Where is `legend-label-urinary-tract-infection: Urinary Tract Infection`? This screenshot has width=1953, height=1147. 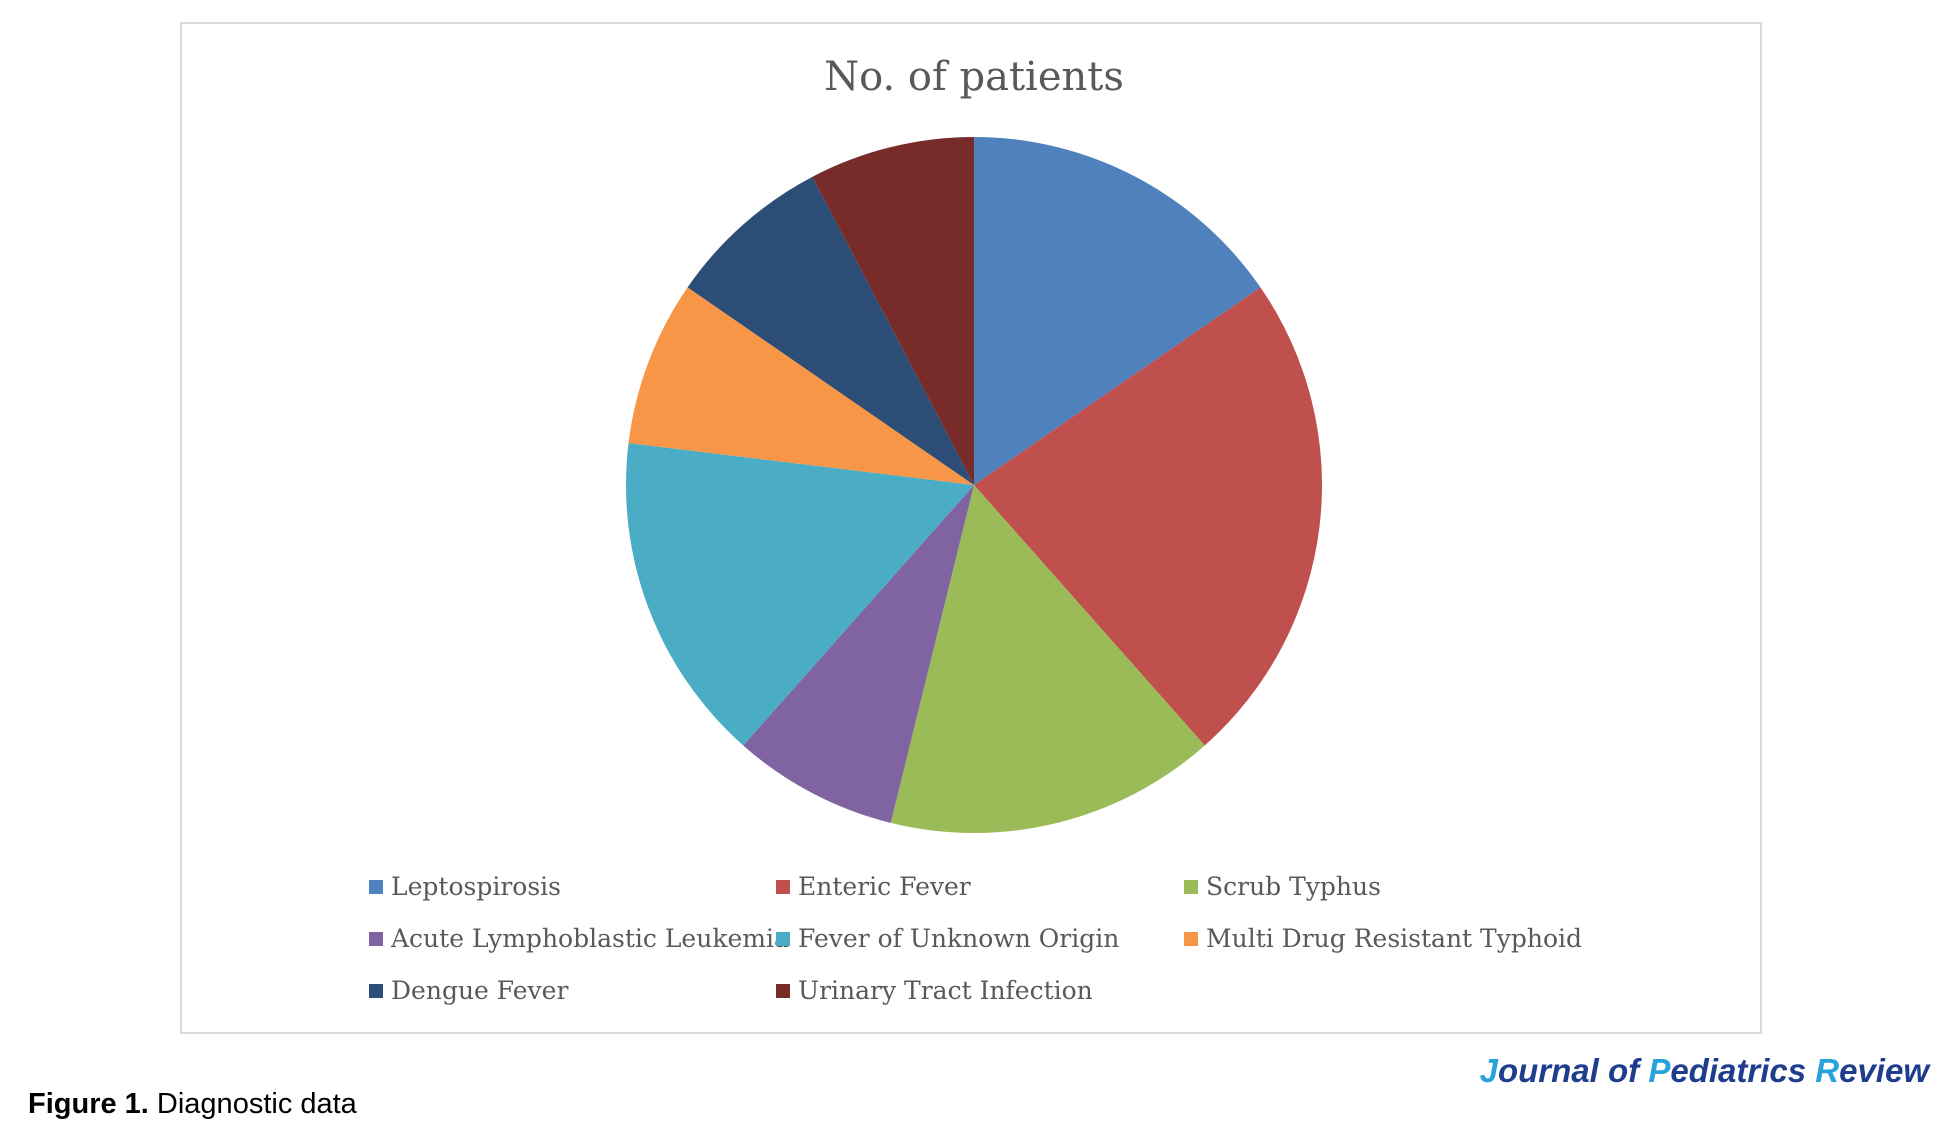 legend-label-urinary-tract-infection: Urinary Tract Infection is located at coordinates (945, 990).